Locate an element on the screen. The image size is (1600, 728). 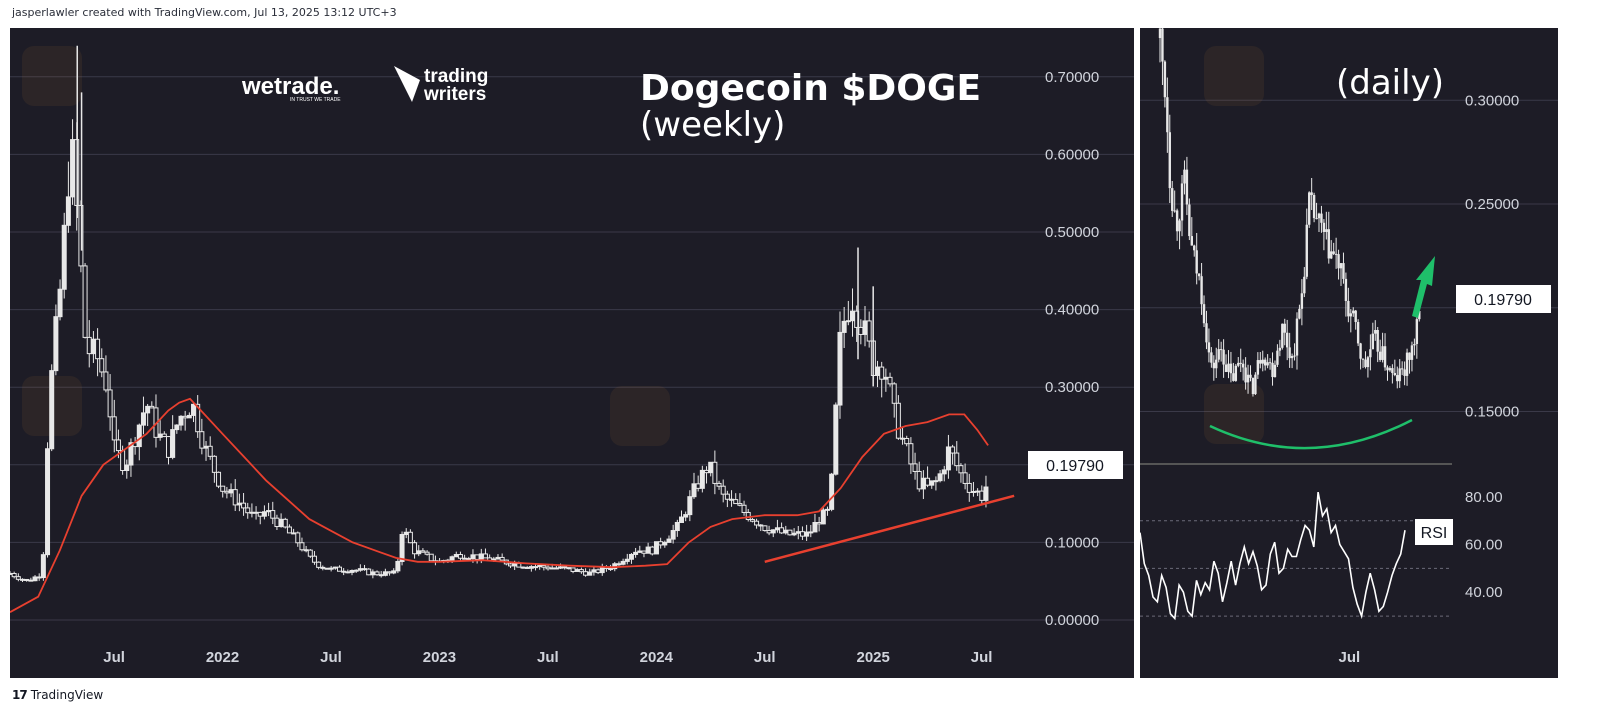
x-tick-label: 2023 is located at coordinates (439, 657).